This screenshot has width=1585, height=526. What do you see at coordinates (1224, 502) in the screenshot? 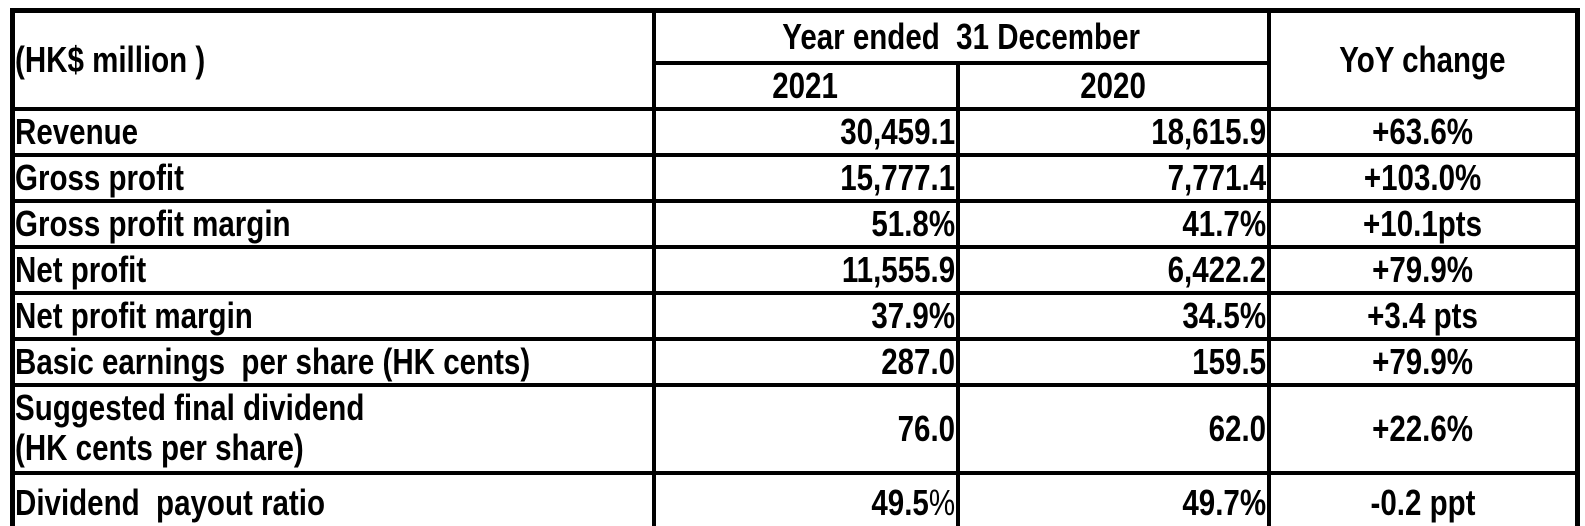
I see `value-2020: 49.7%` at bounding box center [1224, 502].